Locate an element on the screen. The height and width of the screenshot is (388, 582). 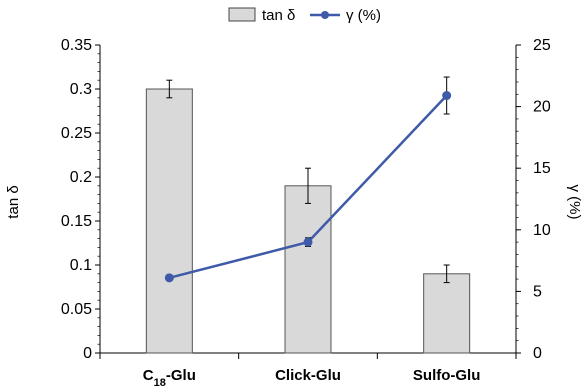
legend: tan δ γ (%) is located at coordinates (304, 15).